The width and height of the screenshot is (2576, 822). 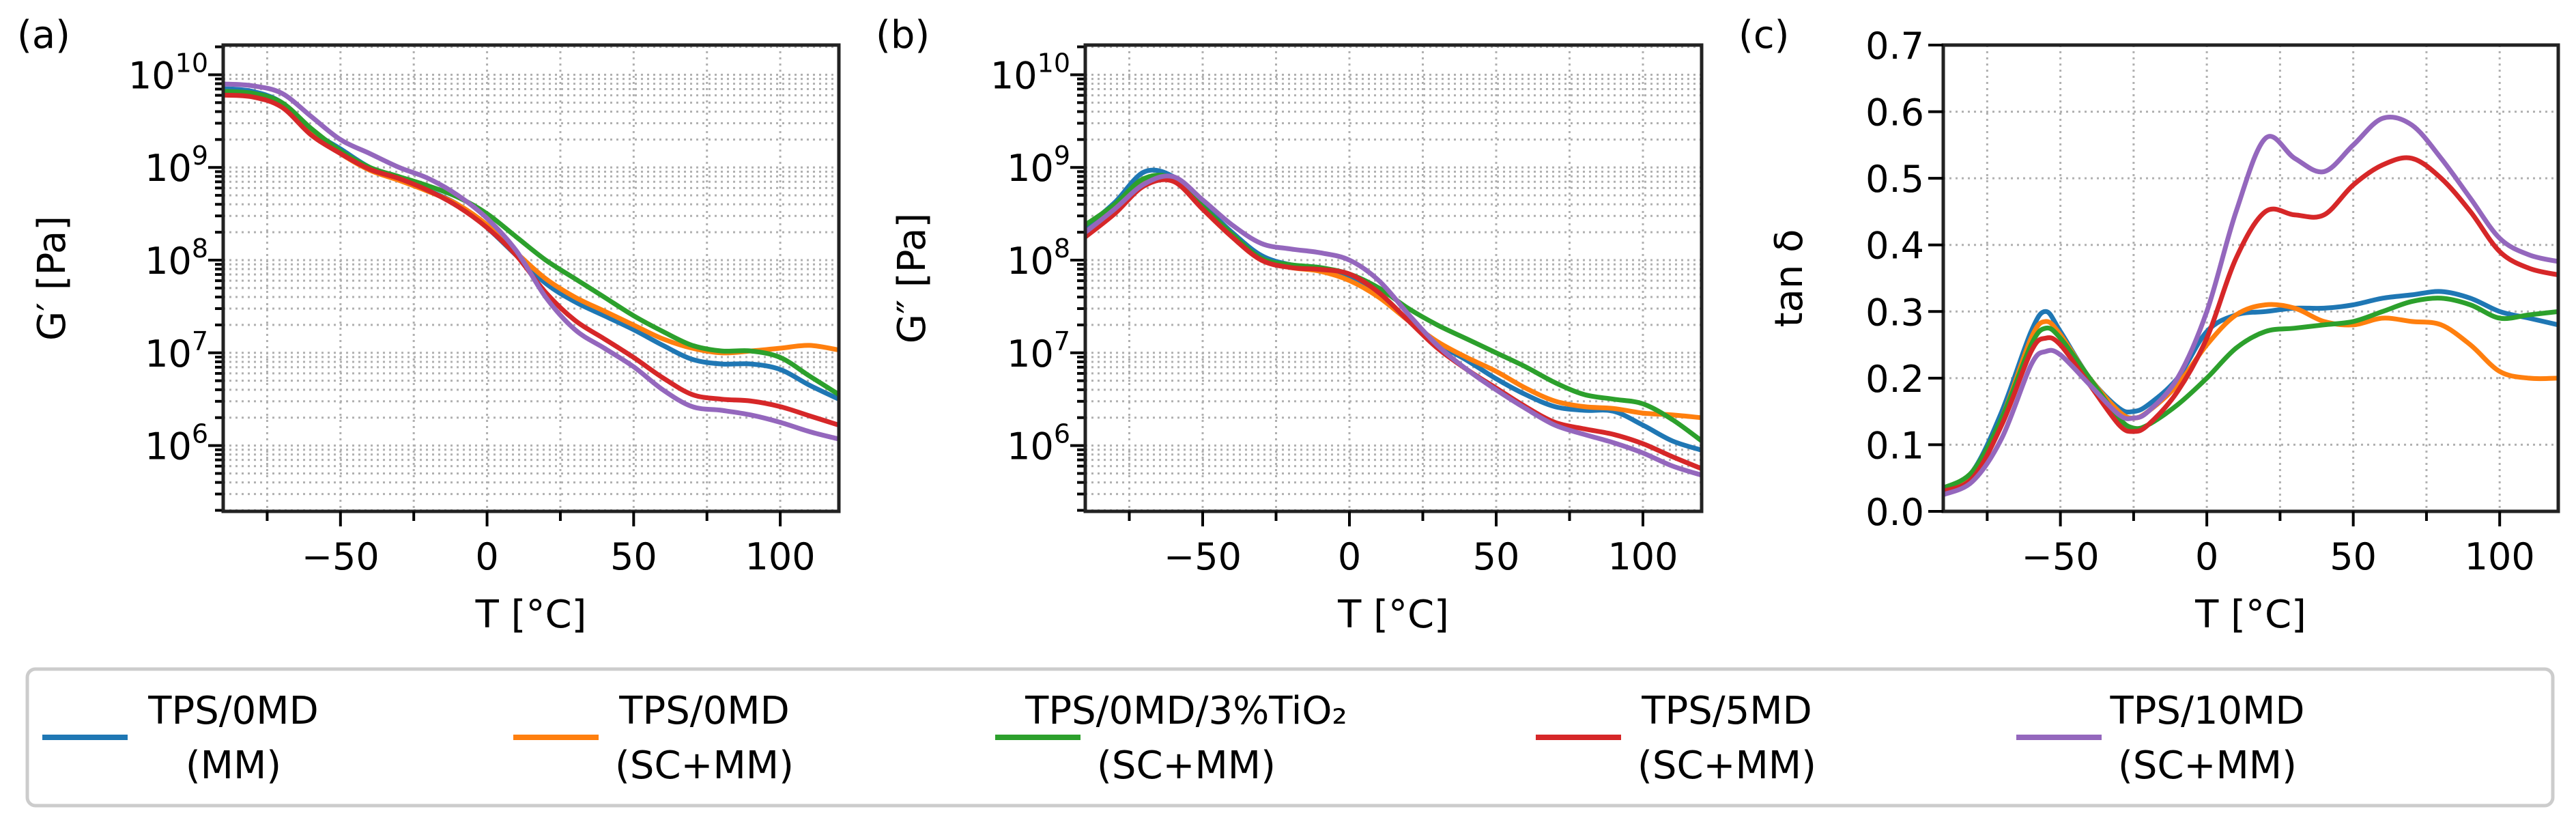 What do you see at coordinates (1894, 379) in the screenshot?
I see `y-tick-label: 0.2` at bounding box center [1894, 379].